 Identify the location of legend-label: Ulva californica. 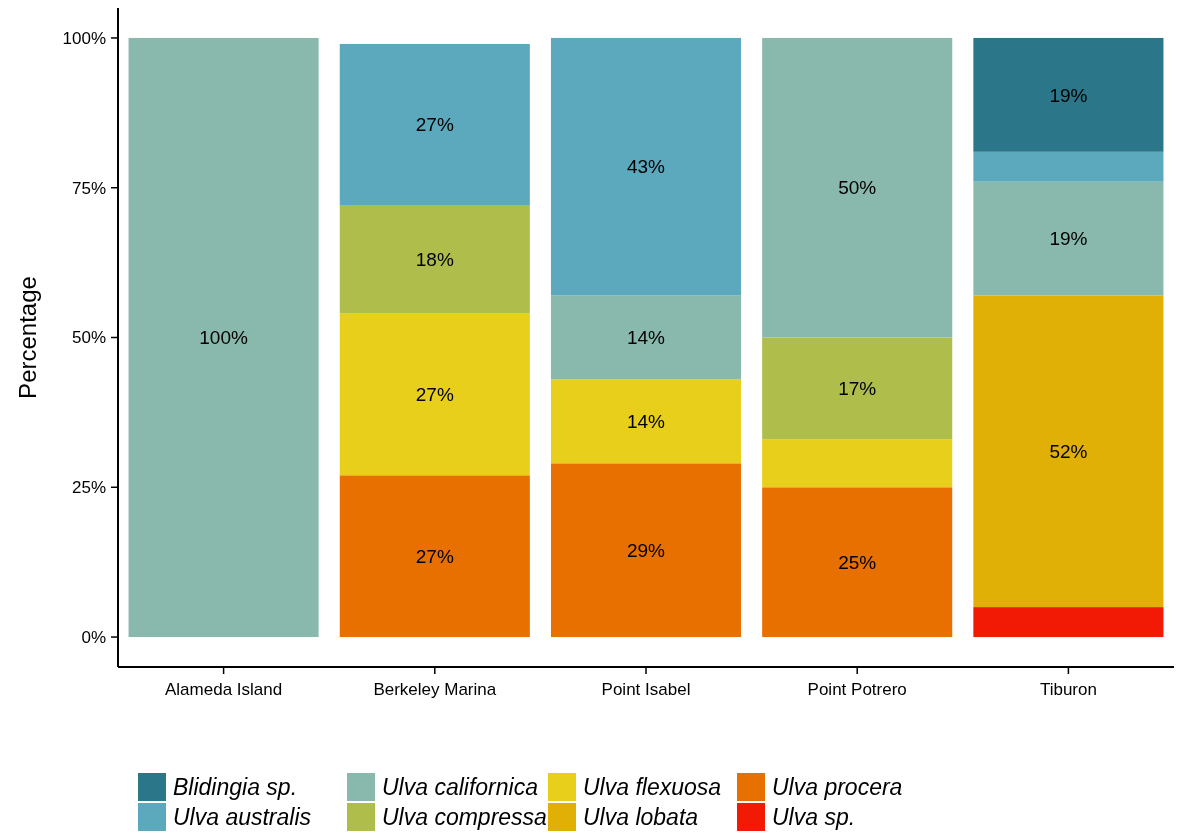
(460, 787).